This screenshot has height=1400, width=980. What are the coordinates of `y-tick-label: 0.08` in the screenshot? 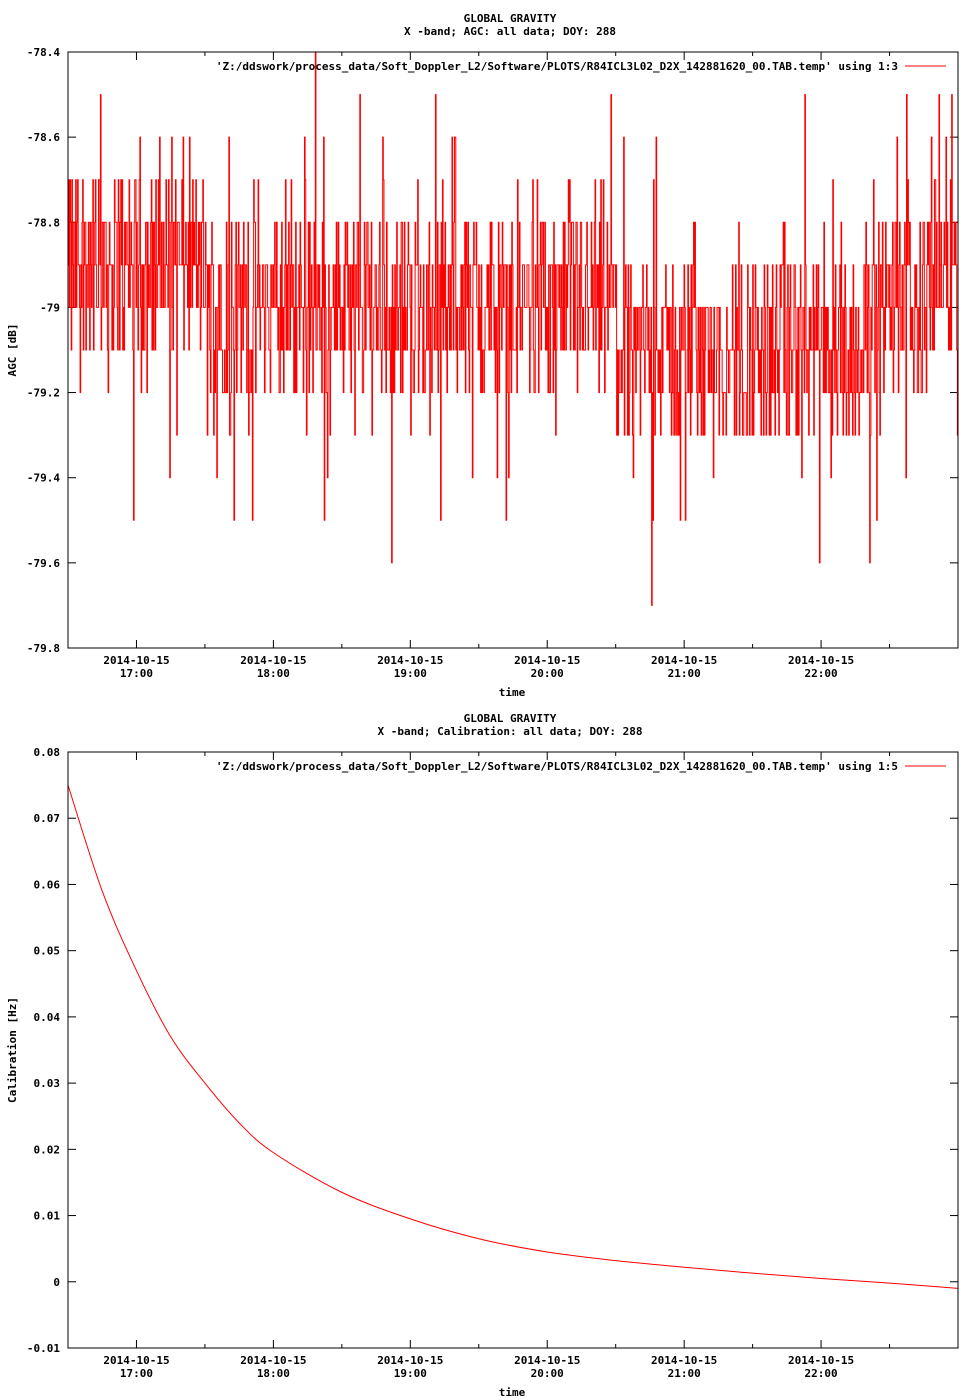 It's located at (47, 752).